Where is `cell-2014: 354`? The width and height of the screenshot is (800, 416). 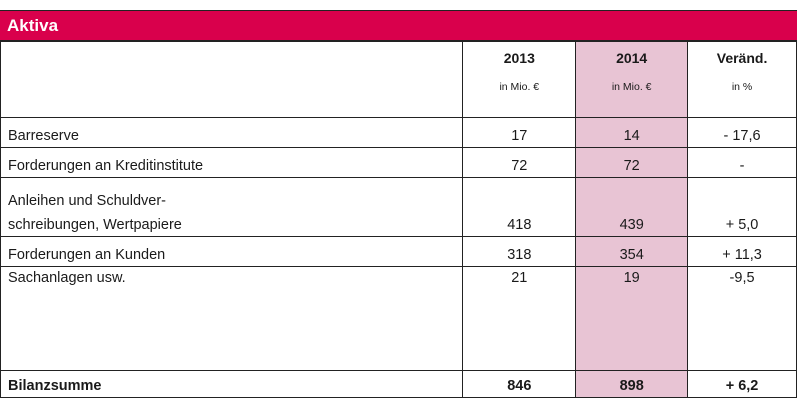 cell-2014: 354 is located at coordinates (632, 251).